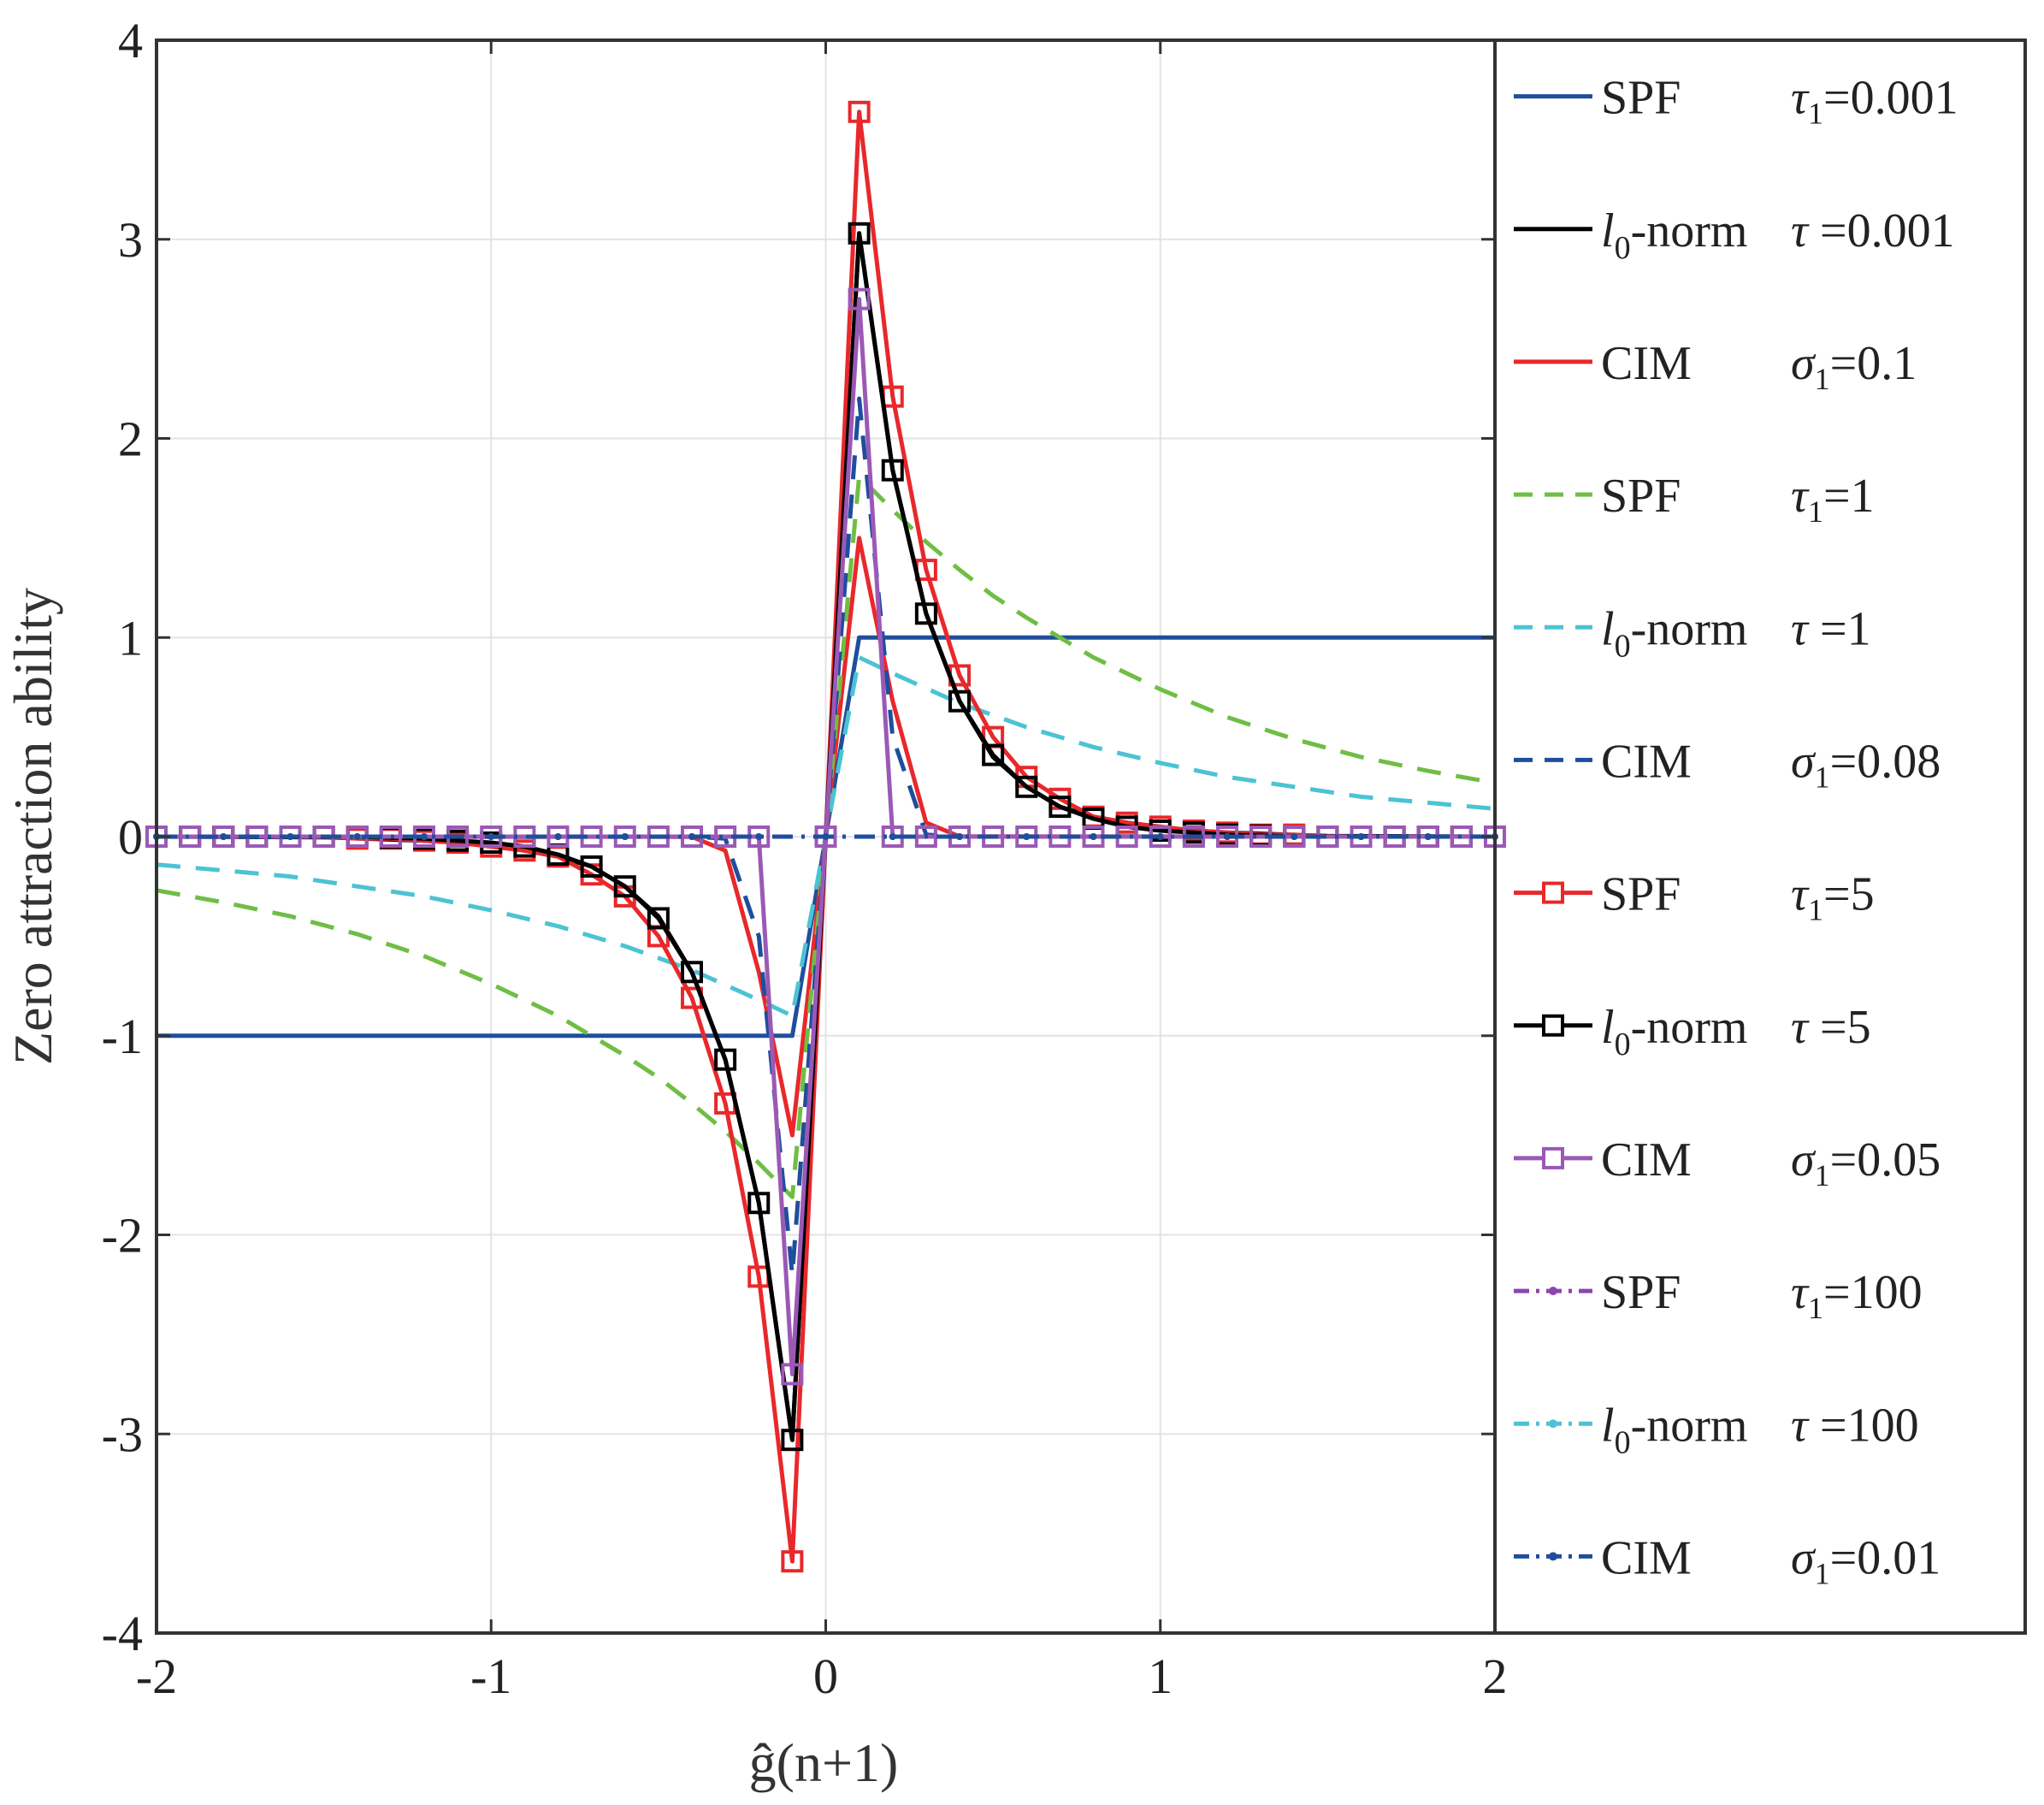  I want to click on legend-entry-3: SPF τ1=1, so click(1695, 499).